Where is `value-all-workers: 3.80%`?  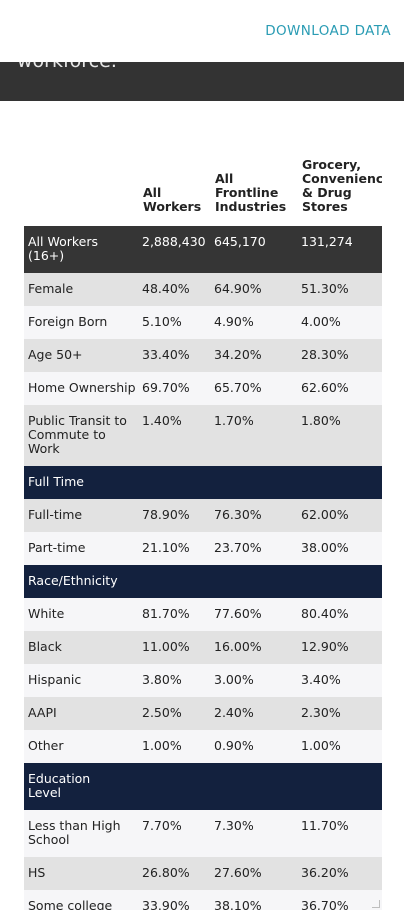 value-all-workers: 3.80% is located at coordinates (174, 680).